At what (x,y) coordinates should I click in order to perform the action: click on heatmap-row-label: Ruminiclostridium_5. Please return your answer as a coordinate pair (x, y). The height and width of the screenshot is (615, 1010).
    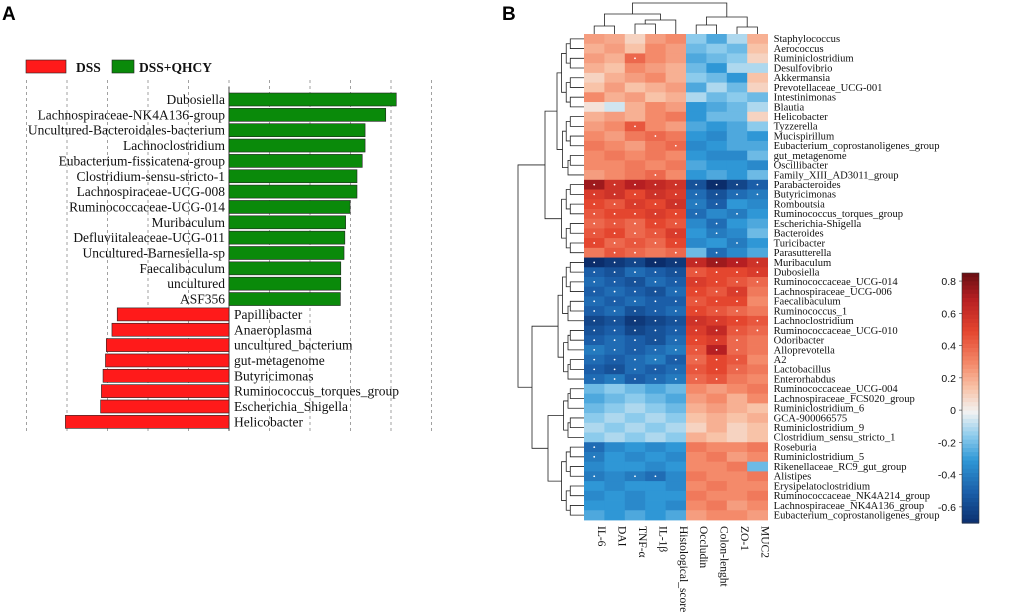
    Looking at the image, I should click on (819, 457).